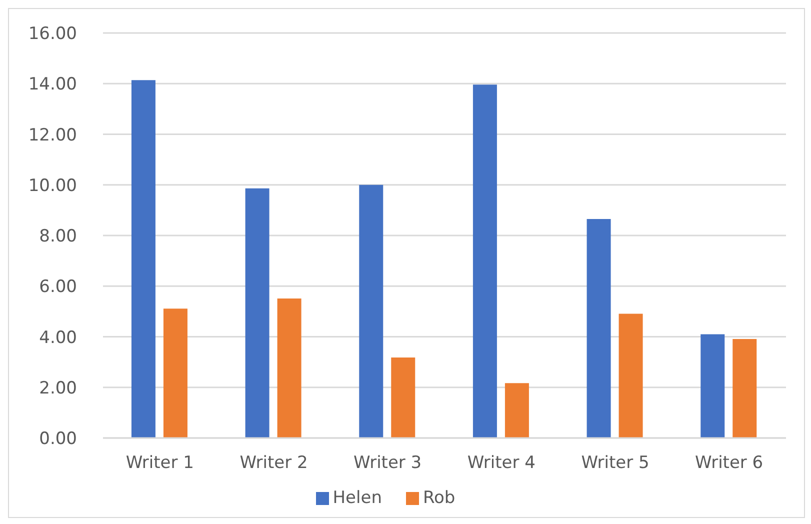  What do you see at coordinates (439, 498) in the screenshot?
I see `legend-label: Rob` at bounding box center [439, 498].